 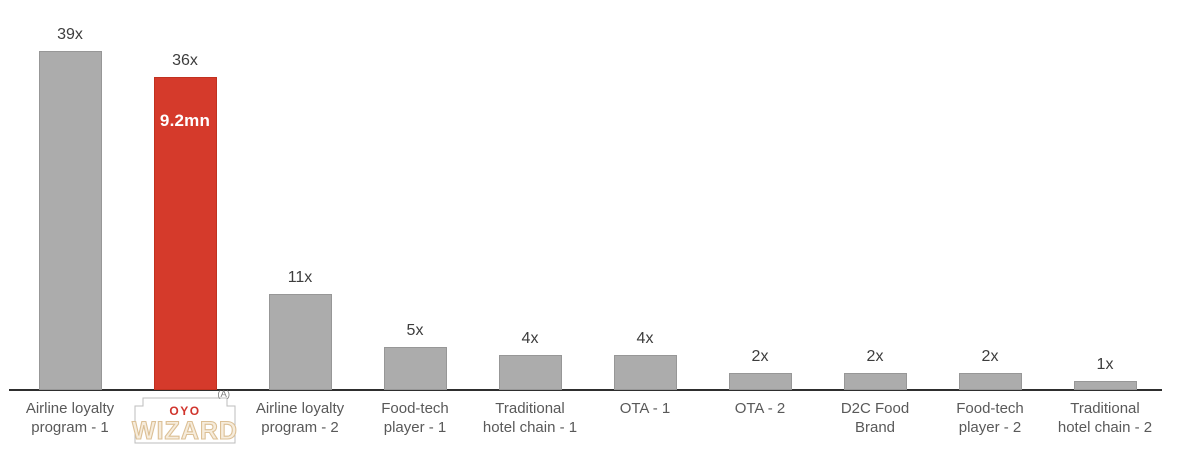 I want to click on category-label: Traditional hotel chain - 1, so click(x=530, y=418).